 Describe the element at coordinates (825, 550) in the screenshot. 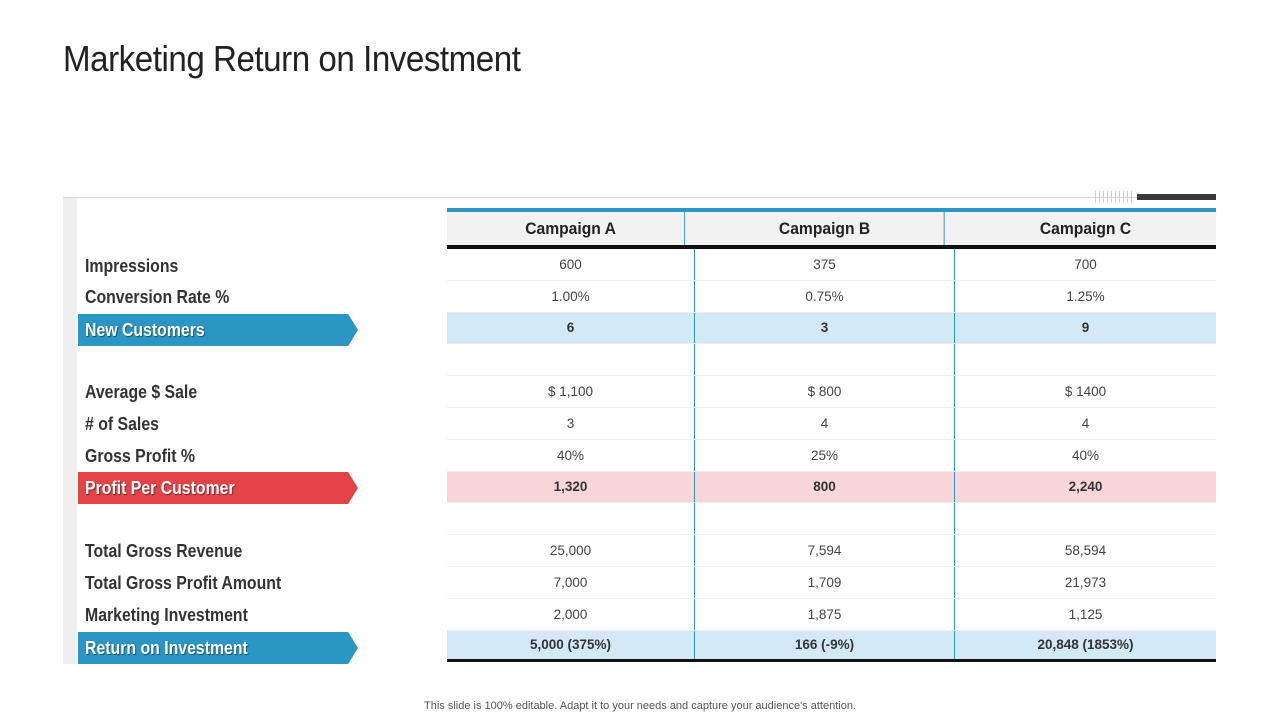

I see `table-cell: 7,594` at that location.